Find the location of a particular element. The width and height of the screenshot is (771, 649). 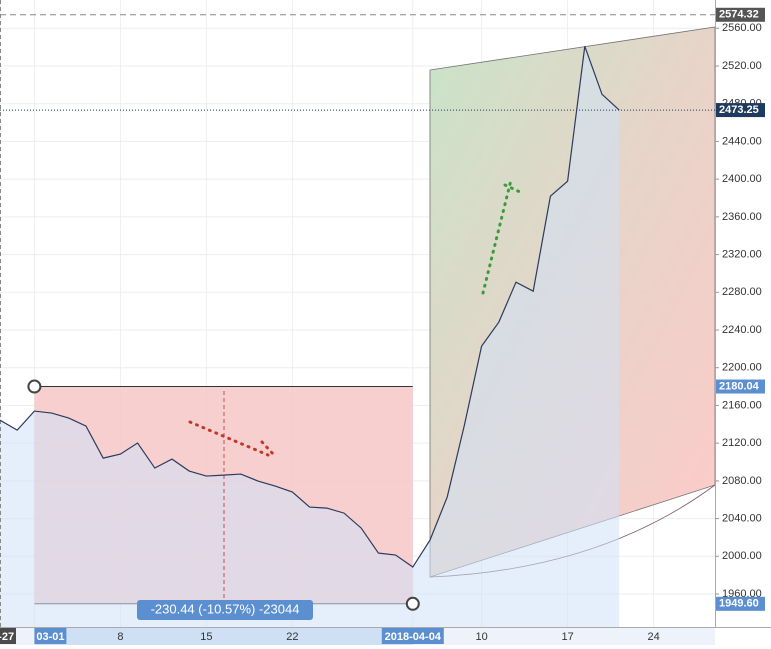

y-tick-label: 2080.00 is located at coordinates (742, 481).